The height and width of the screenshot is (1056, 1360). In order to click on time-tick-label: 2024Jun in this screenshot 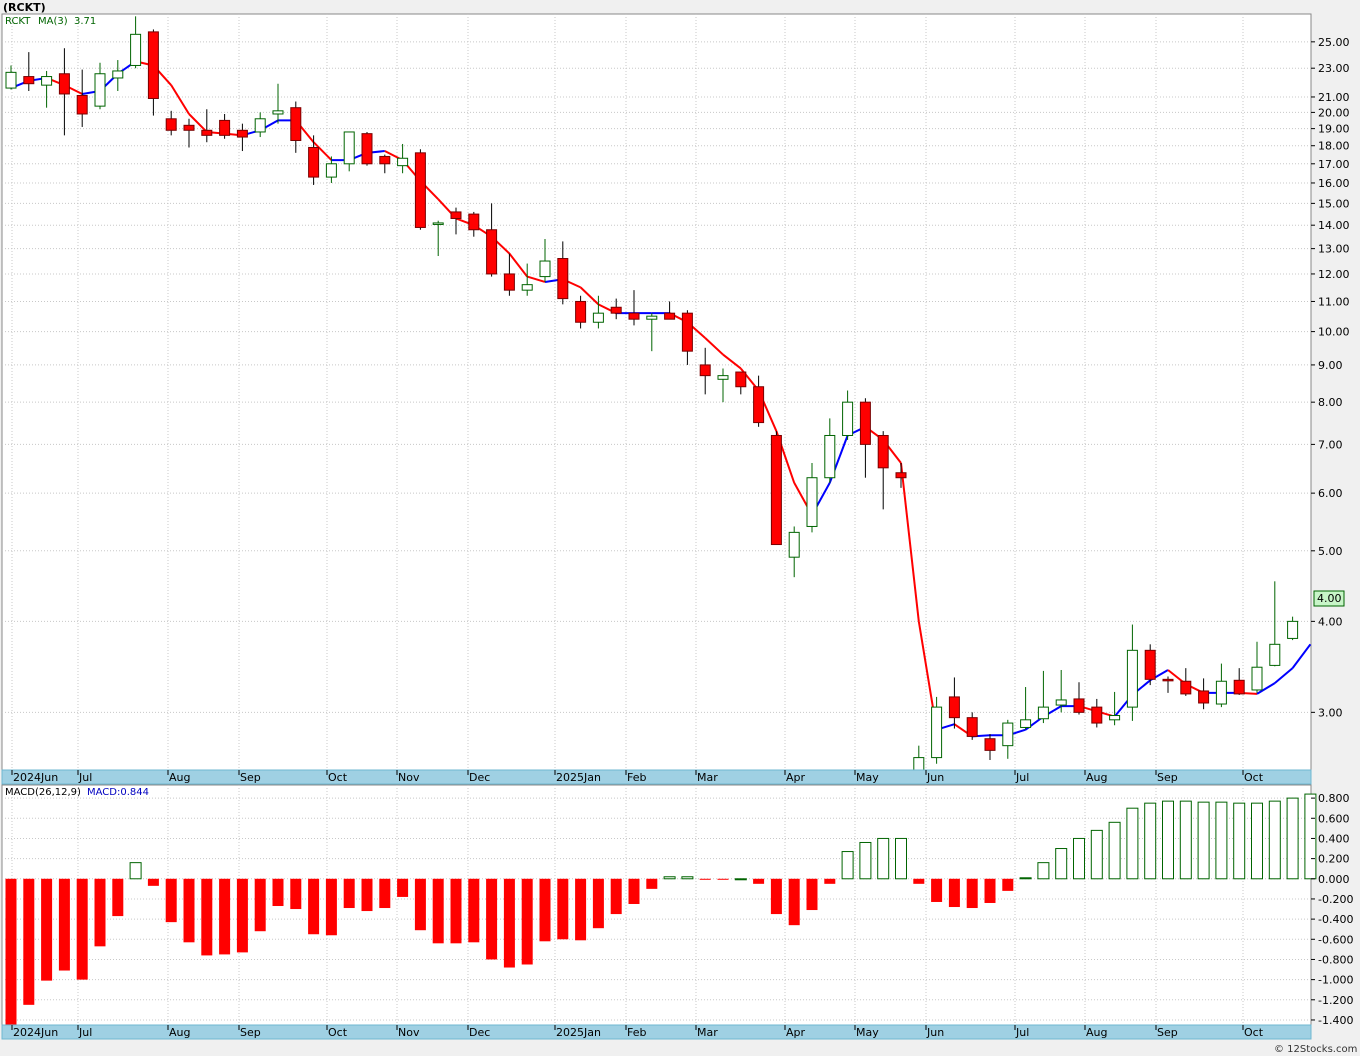, I will do `click(35, 1032)`.